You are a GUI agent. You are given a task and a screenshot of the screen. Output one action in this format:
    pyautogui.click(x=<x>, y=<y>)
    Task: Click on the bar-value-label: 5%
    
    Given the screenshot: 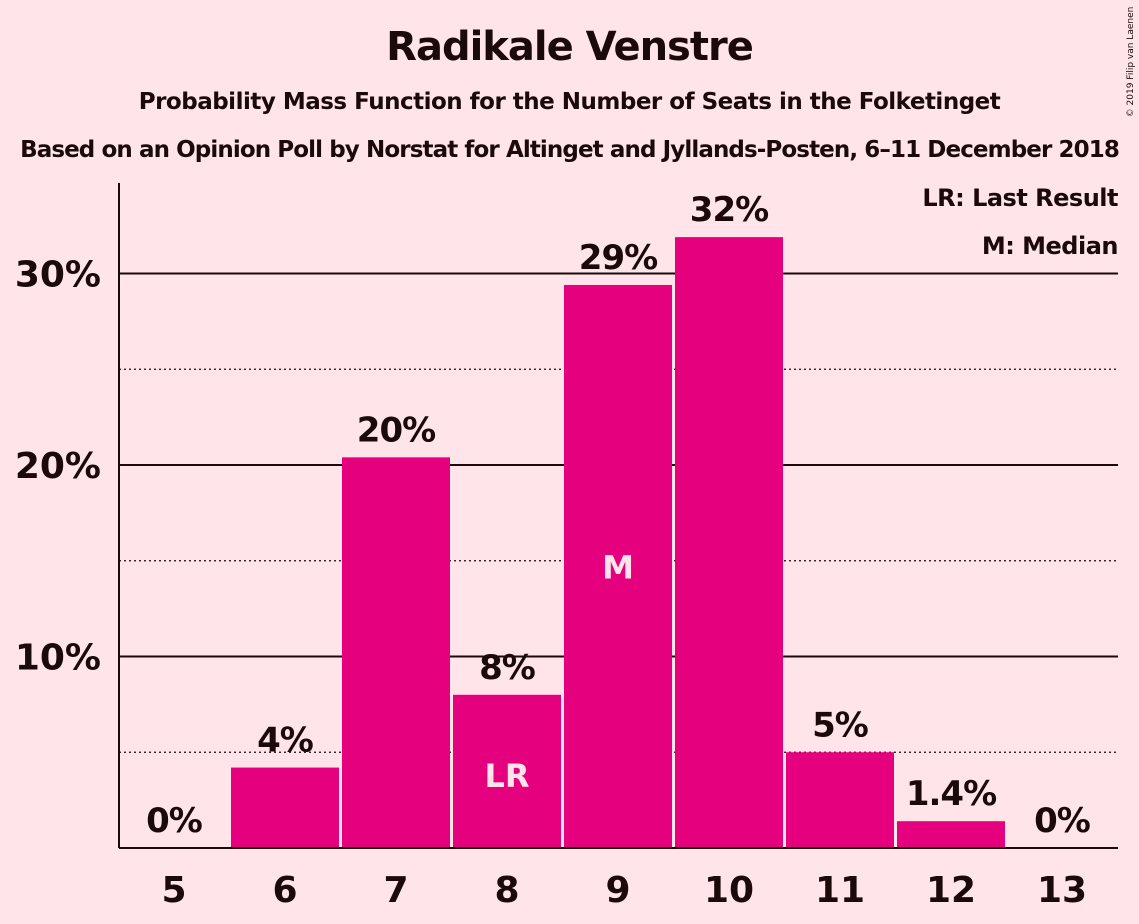 What is the action you would take?
    pyautogui.click(x=840, y=725)
    